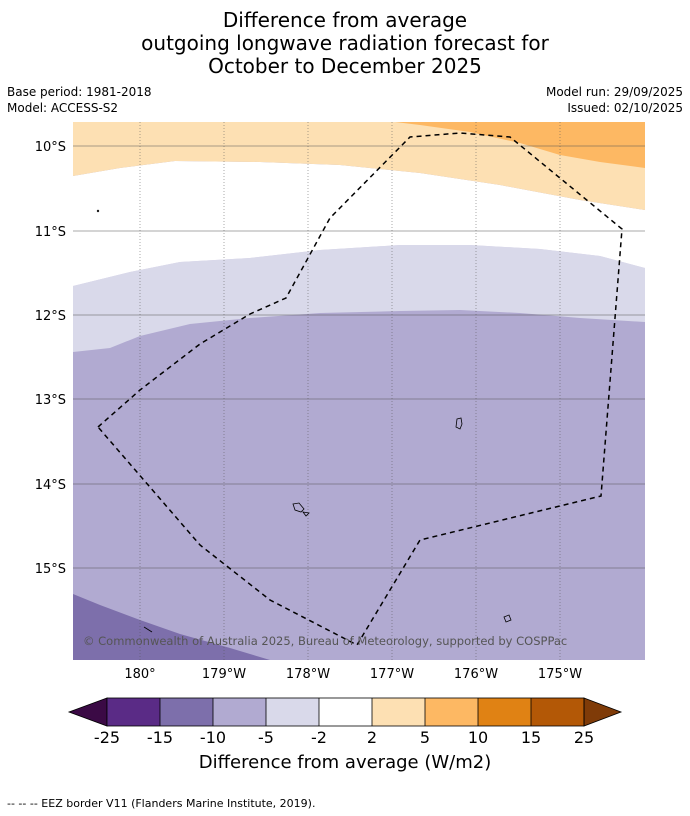 This screenshot has width=690, height=816. What do you see at coordinates (139, 674) in the screenshot?
I see `lon-label-180: 180°` at bounding box center [139, 674].